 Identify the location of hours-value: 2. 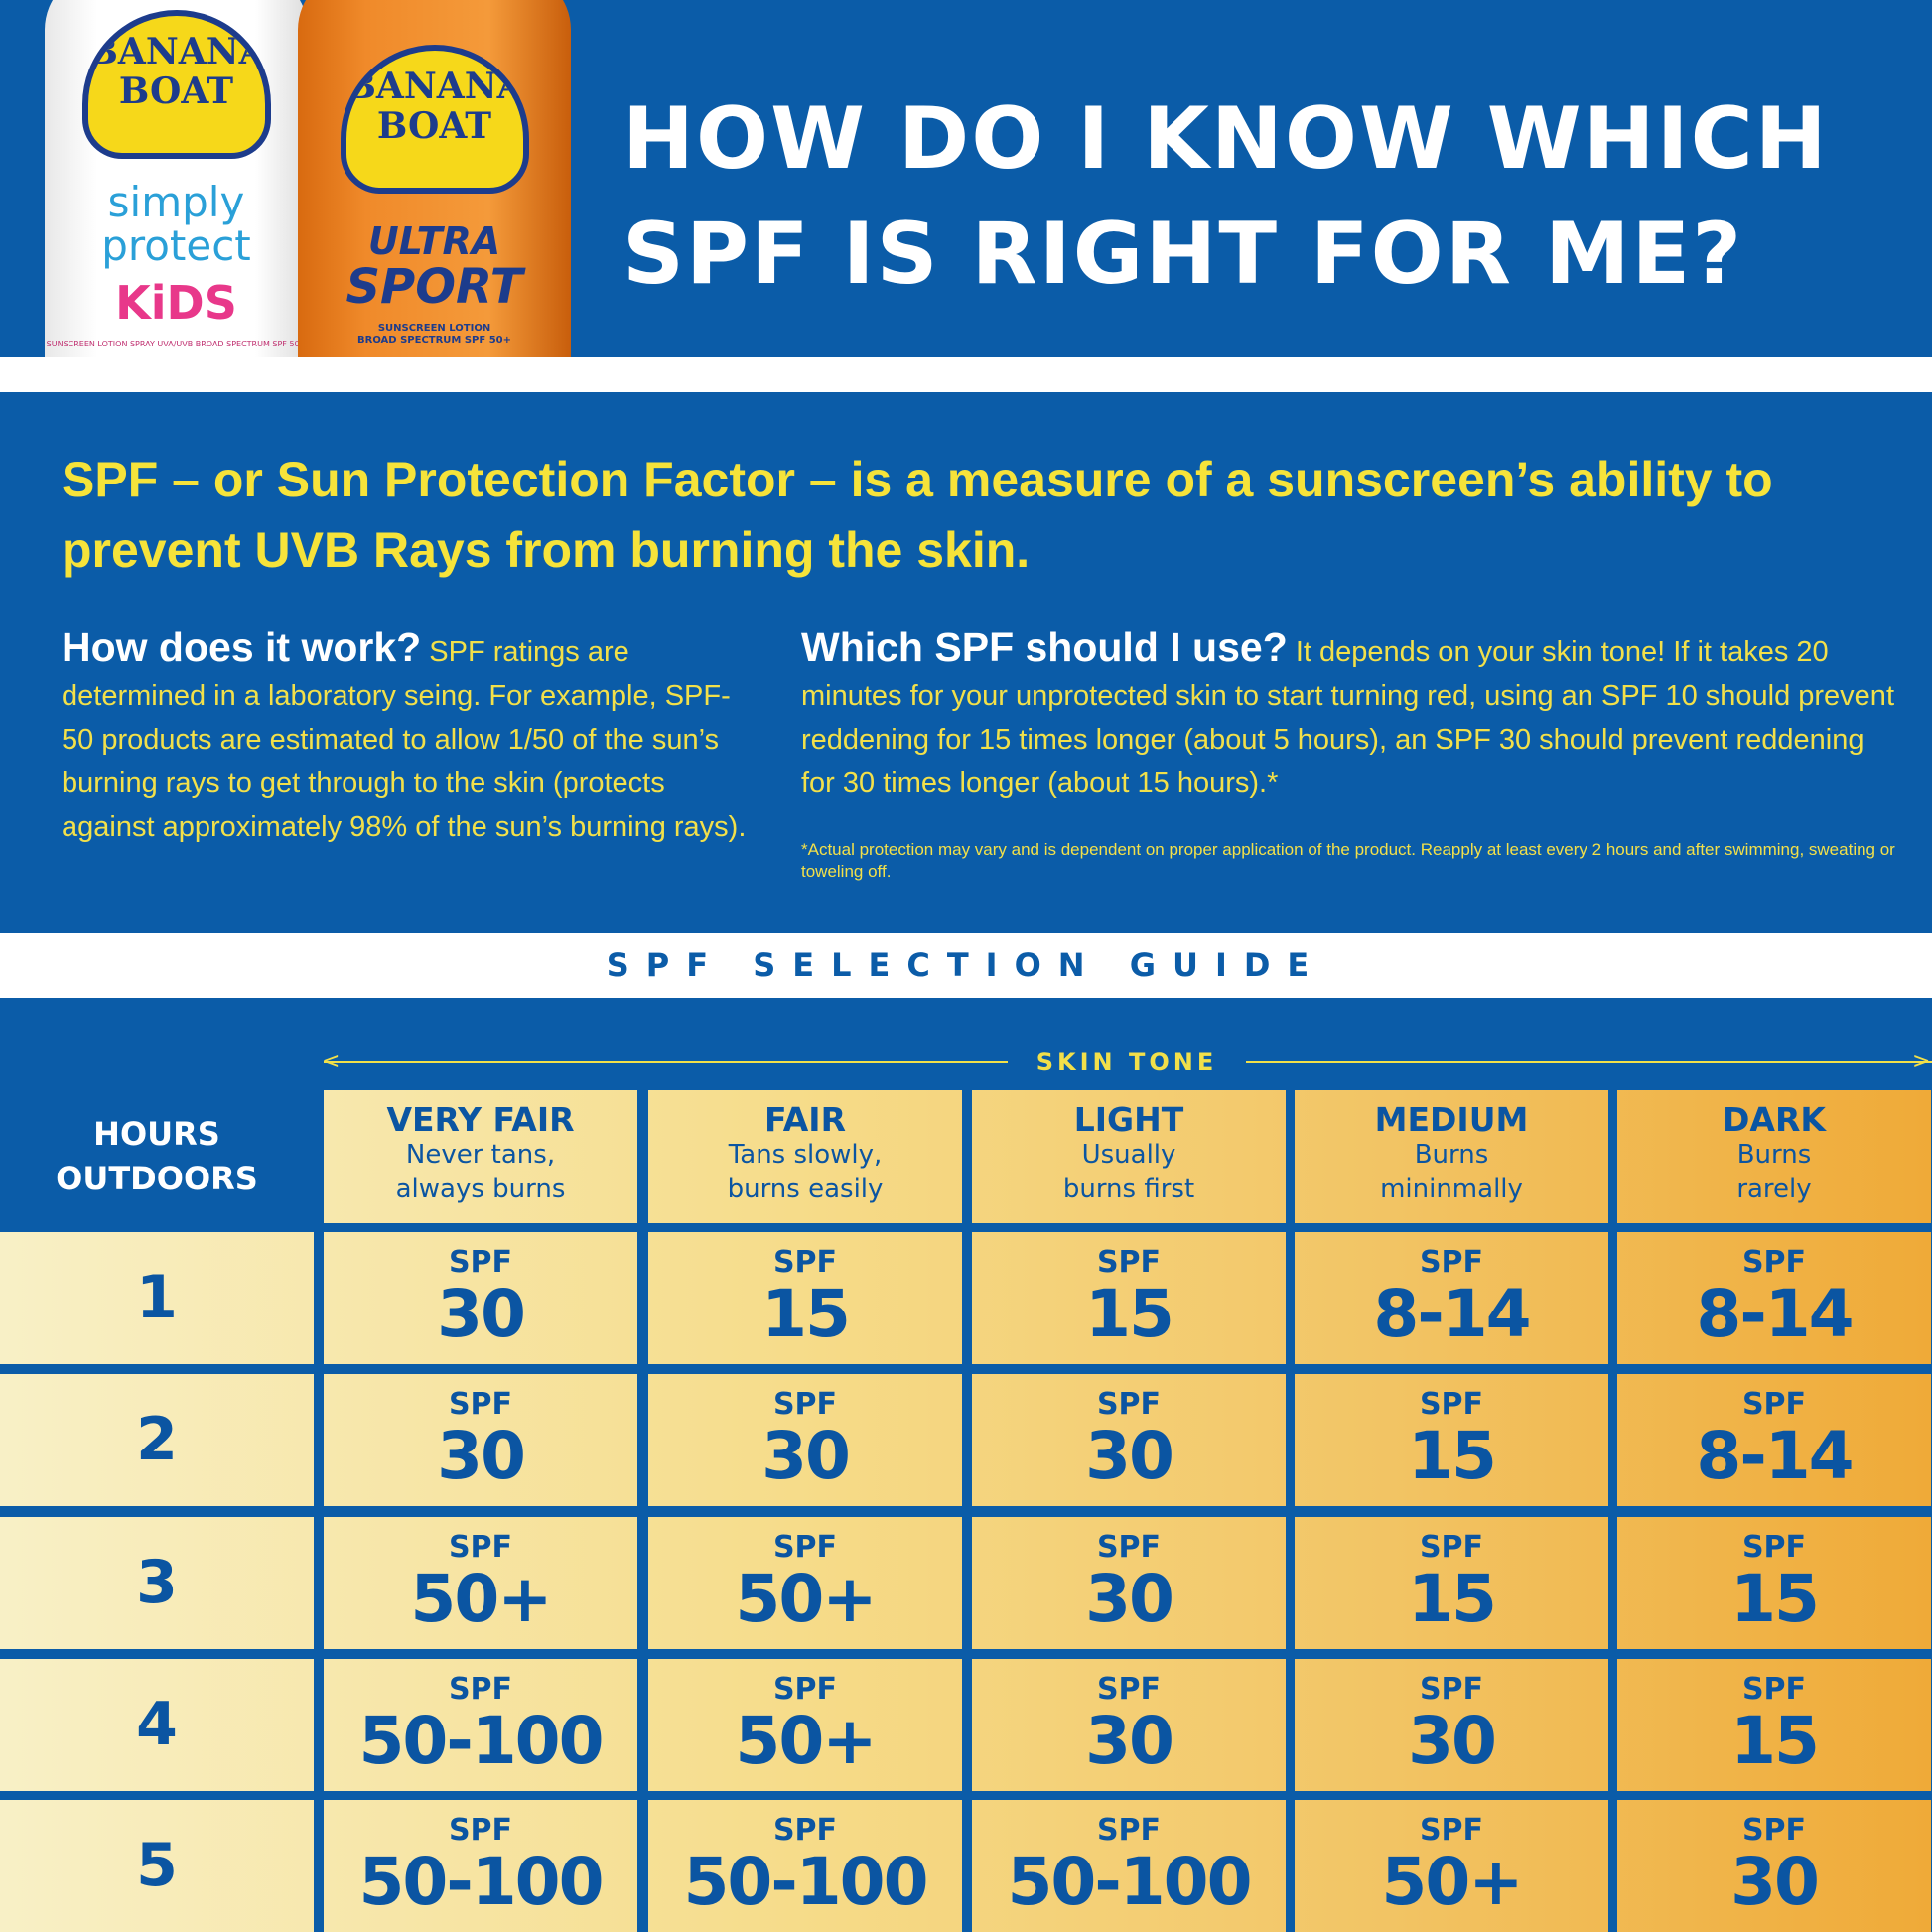
(157, 1440).